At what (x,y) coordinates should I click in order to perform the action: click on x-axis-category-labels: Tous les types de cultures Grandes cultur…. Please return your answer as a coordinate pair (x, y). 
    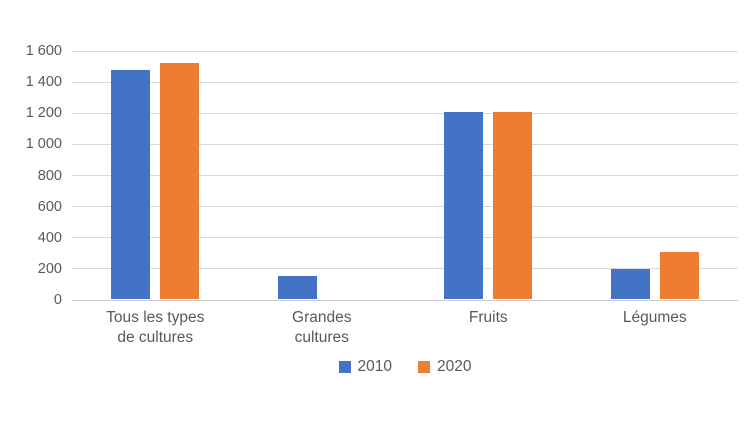
    Looking at the image, I should click on (405, 330).